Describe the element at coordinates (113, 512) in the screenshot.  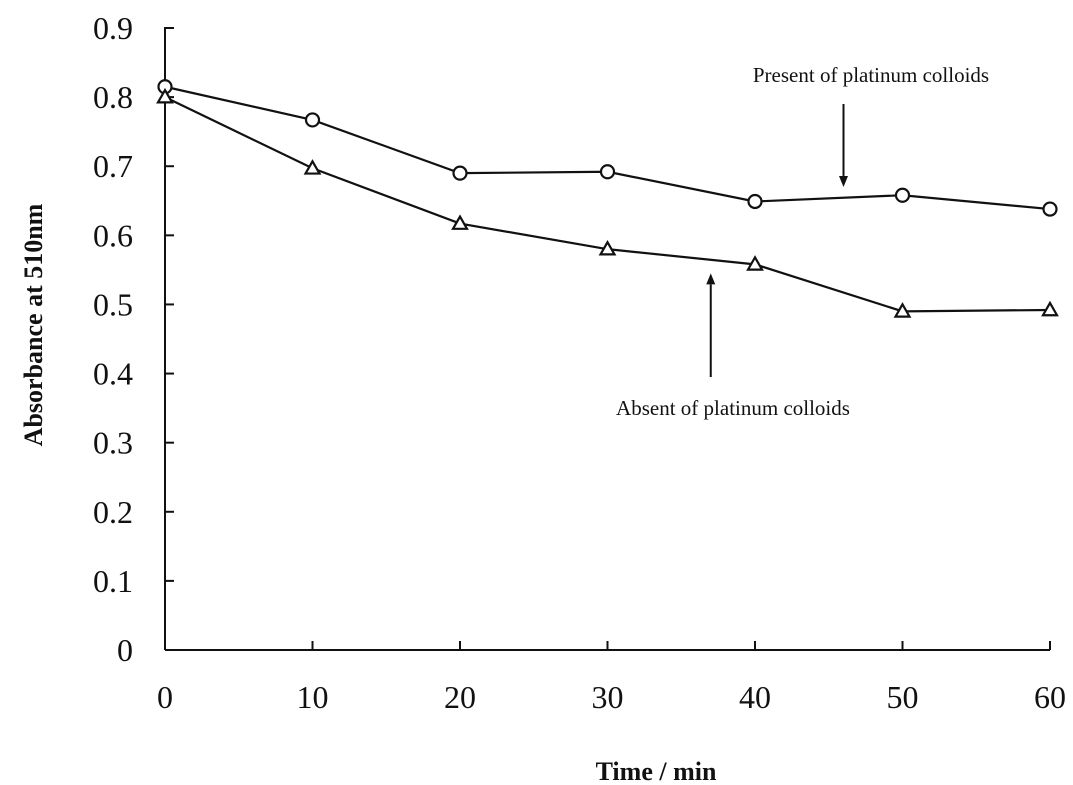
I see `y-tick-label: 0.2` at that location.